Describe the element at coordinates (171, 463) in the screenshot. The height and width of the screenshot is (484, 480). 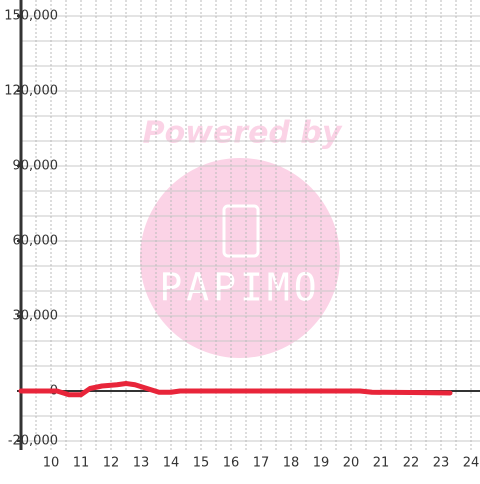
I see `x-tick-label: 14` at that location.